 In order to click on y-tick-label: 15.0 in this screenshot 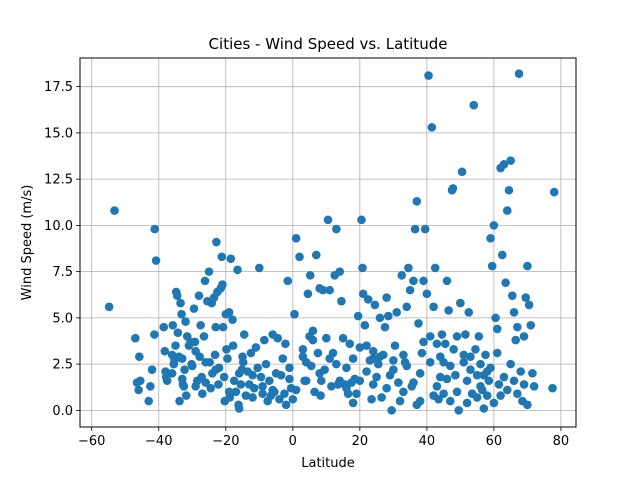, I will do `click(58, 133)`.